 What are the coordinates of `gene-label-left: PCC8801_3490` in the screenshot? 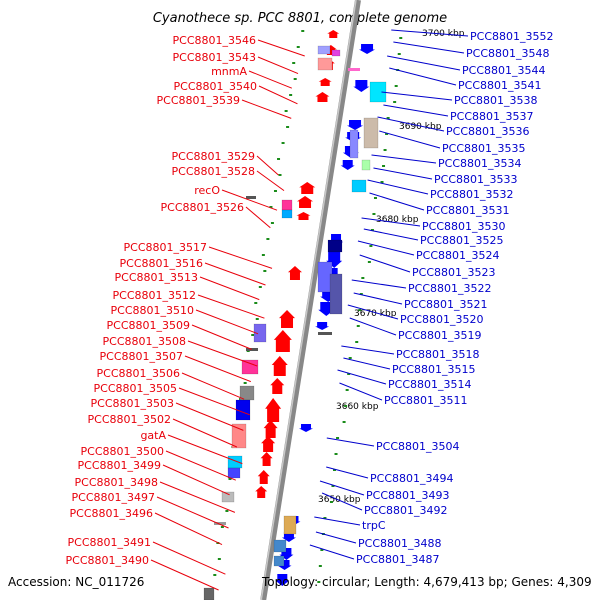 It's located at (107, 560).